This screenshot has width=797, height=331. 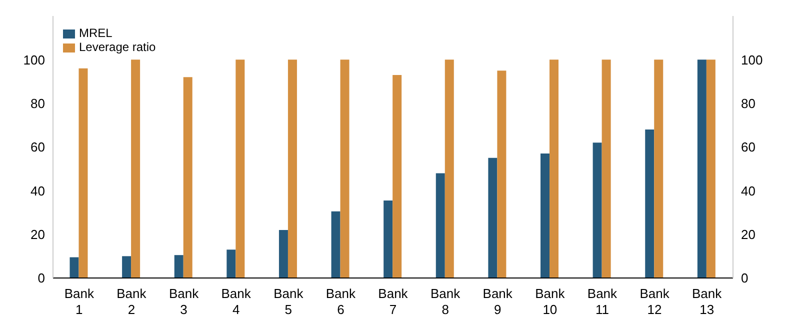 I want to click on y-tick-label: 80, so click(x=37, y=103).